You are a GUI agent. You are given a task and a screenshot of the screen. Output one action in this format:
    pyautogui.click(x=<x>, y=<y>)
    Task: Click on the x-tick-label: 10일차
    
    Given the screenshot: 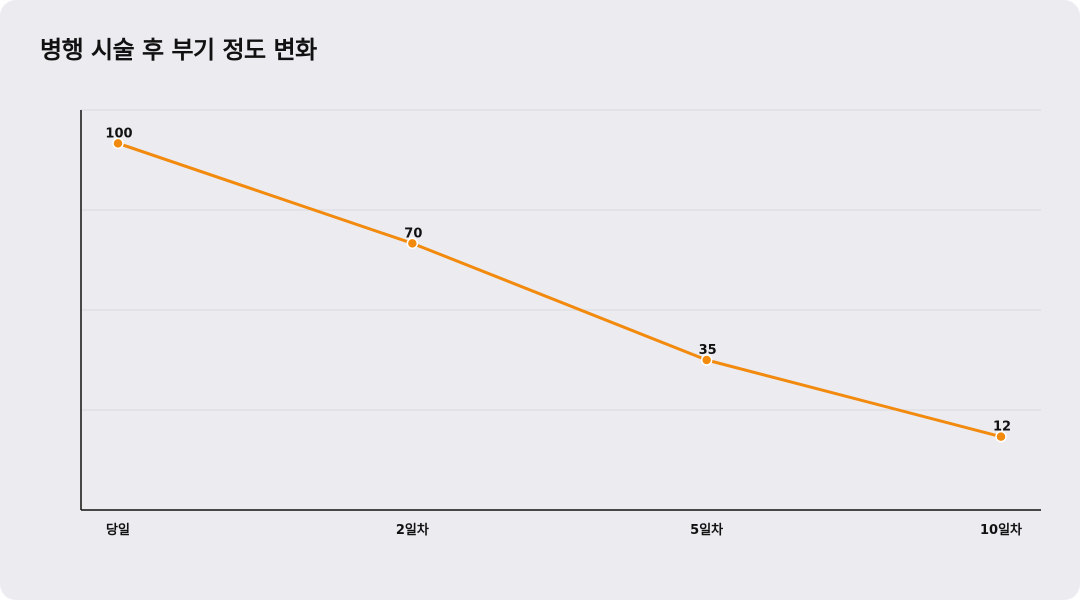 What is the action you would take?
    pyautogui.click(x=1001, y=530)
    